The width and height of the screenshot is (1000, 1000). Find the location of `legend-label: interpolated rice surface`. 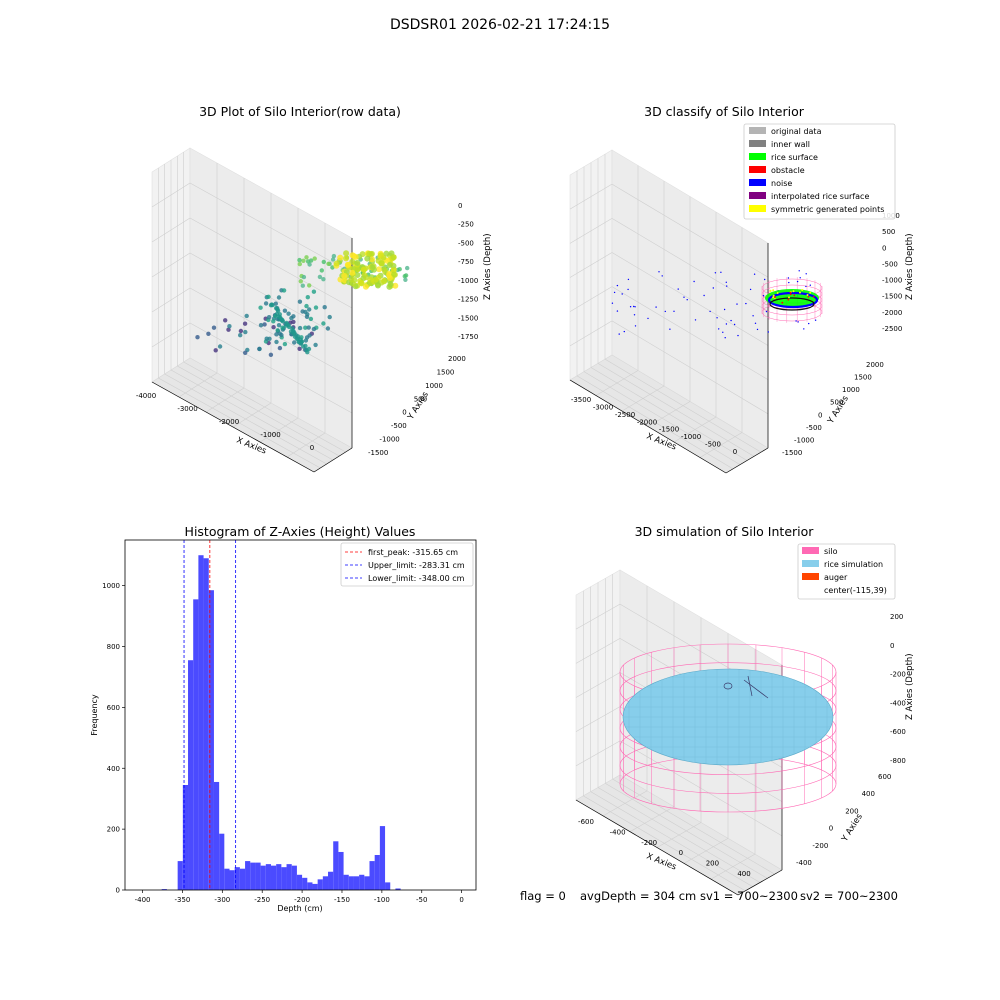

legend-label: interpolated rice surface is located at coordinates (820, 196).